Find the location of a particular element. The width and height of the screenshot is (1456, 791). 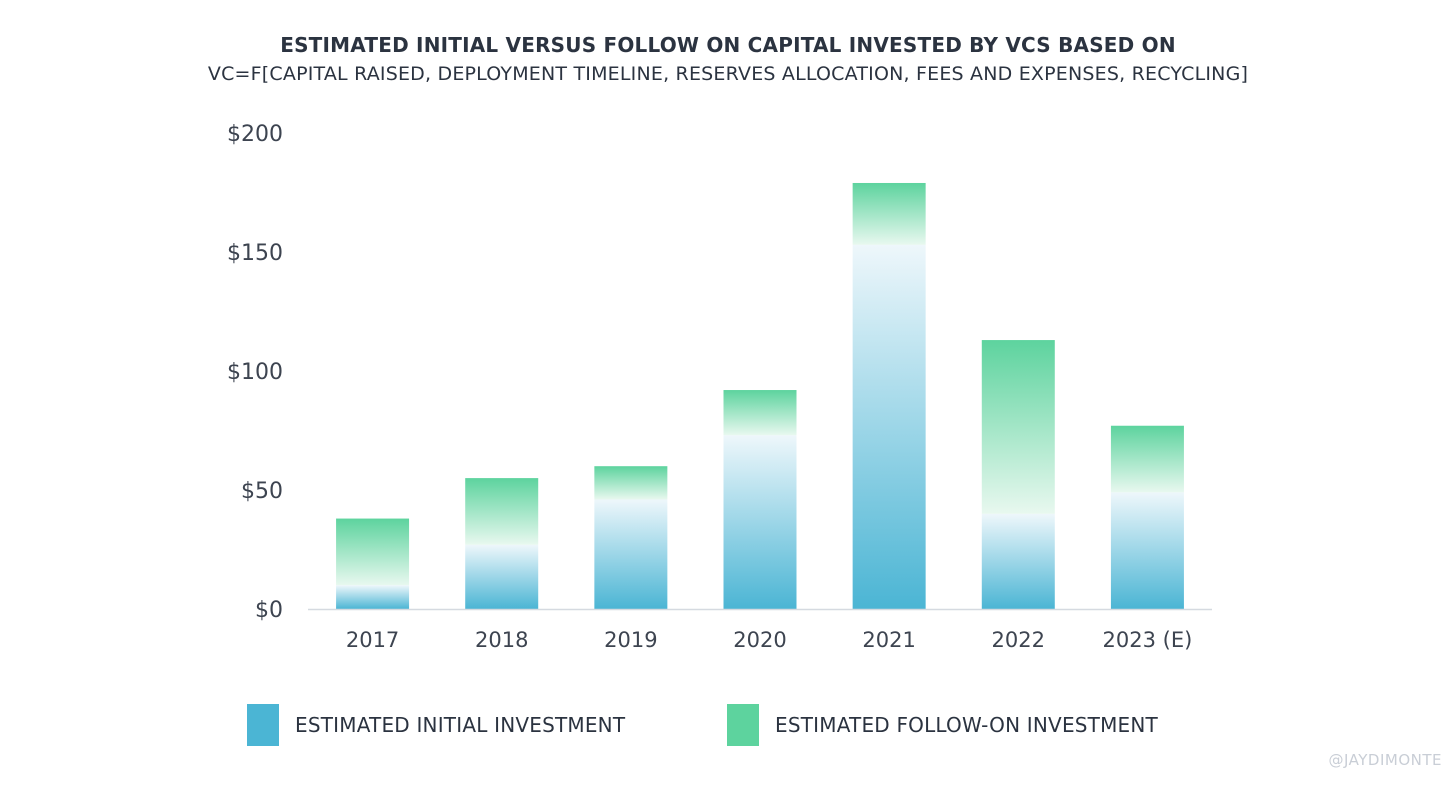

bar-initial-2022 is located at coordinates (1018, 561).